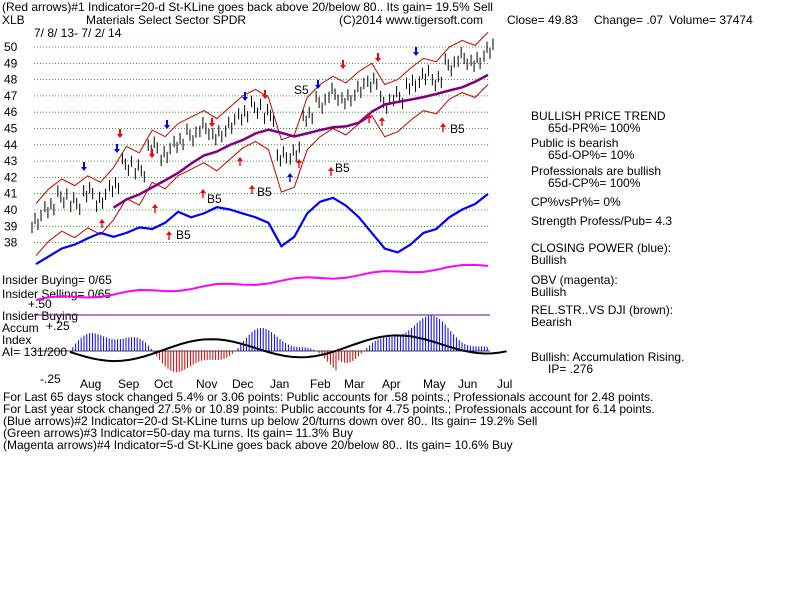 The image size is (800, 600). What do you see at coordinates (20, 328) in the screenshot?
I see `accum-label: Accum` at bounding box center [20, 328].